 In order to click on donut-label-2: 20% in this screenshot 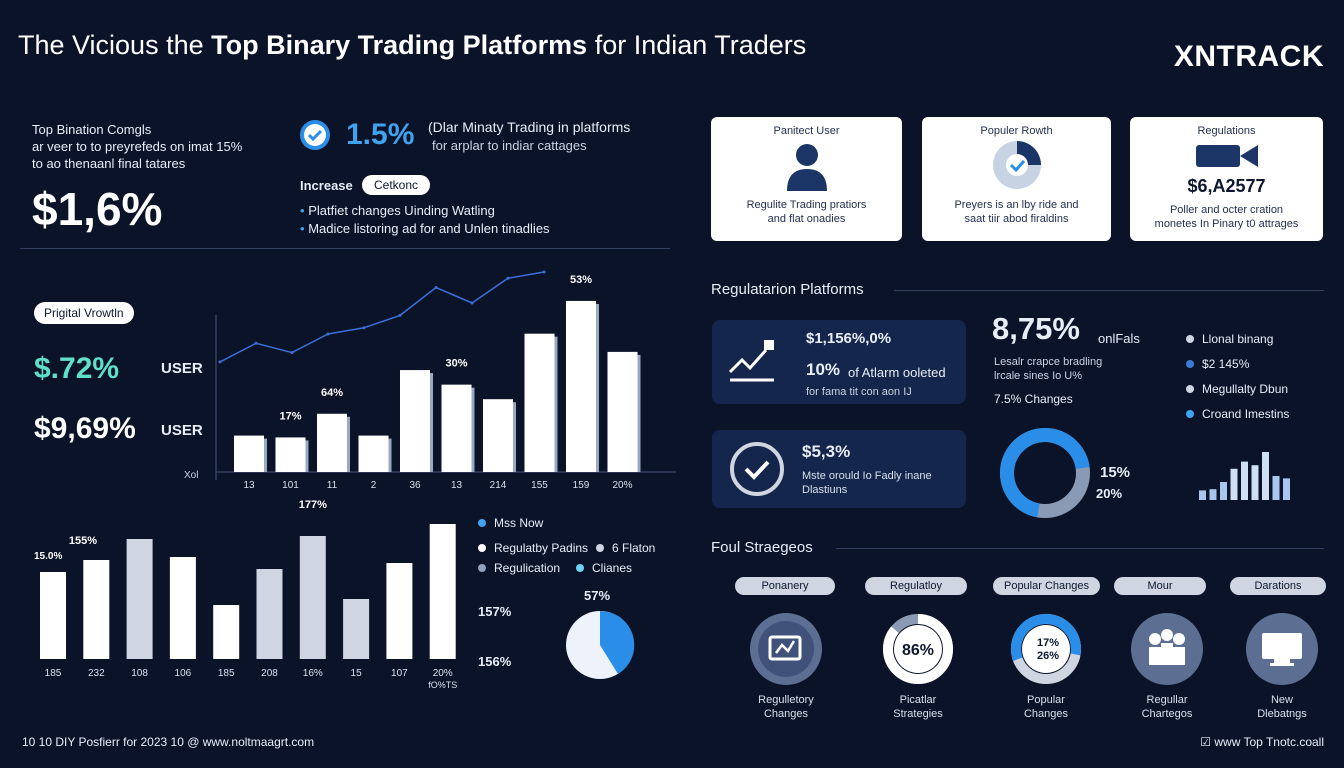, I will do `click(1109, 493)`.